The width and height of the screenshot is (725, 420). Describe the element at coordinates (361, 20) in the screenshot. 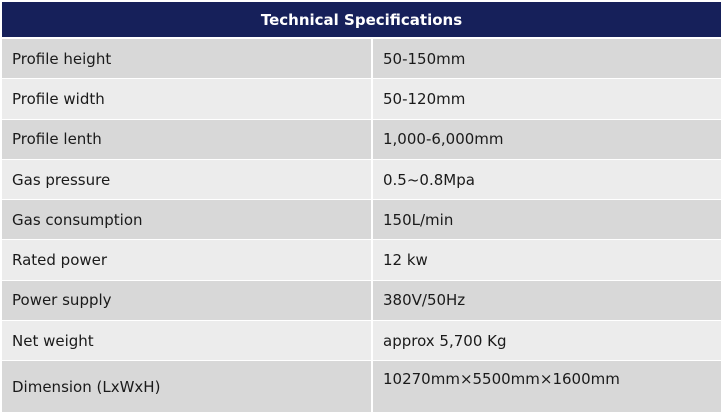

I see `table-title: Technical Specifications` at that location.